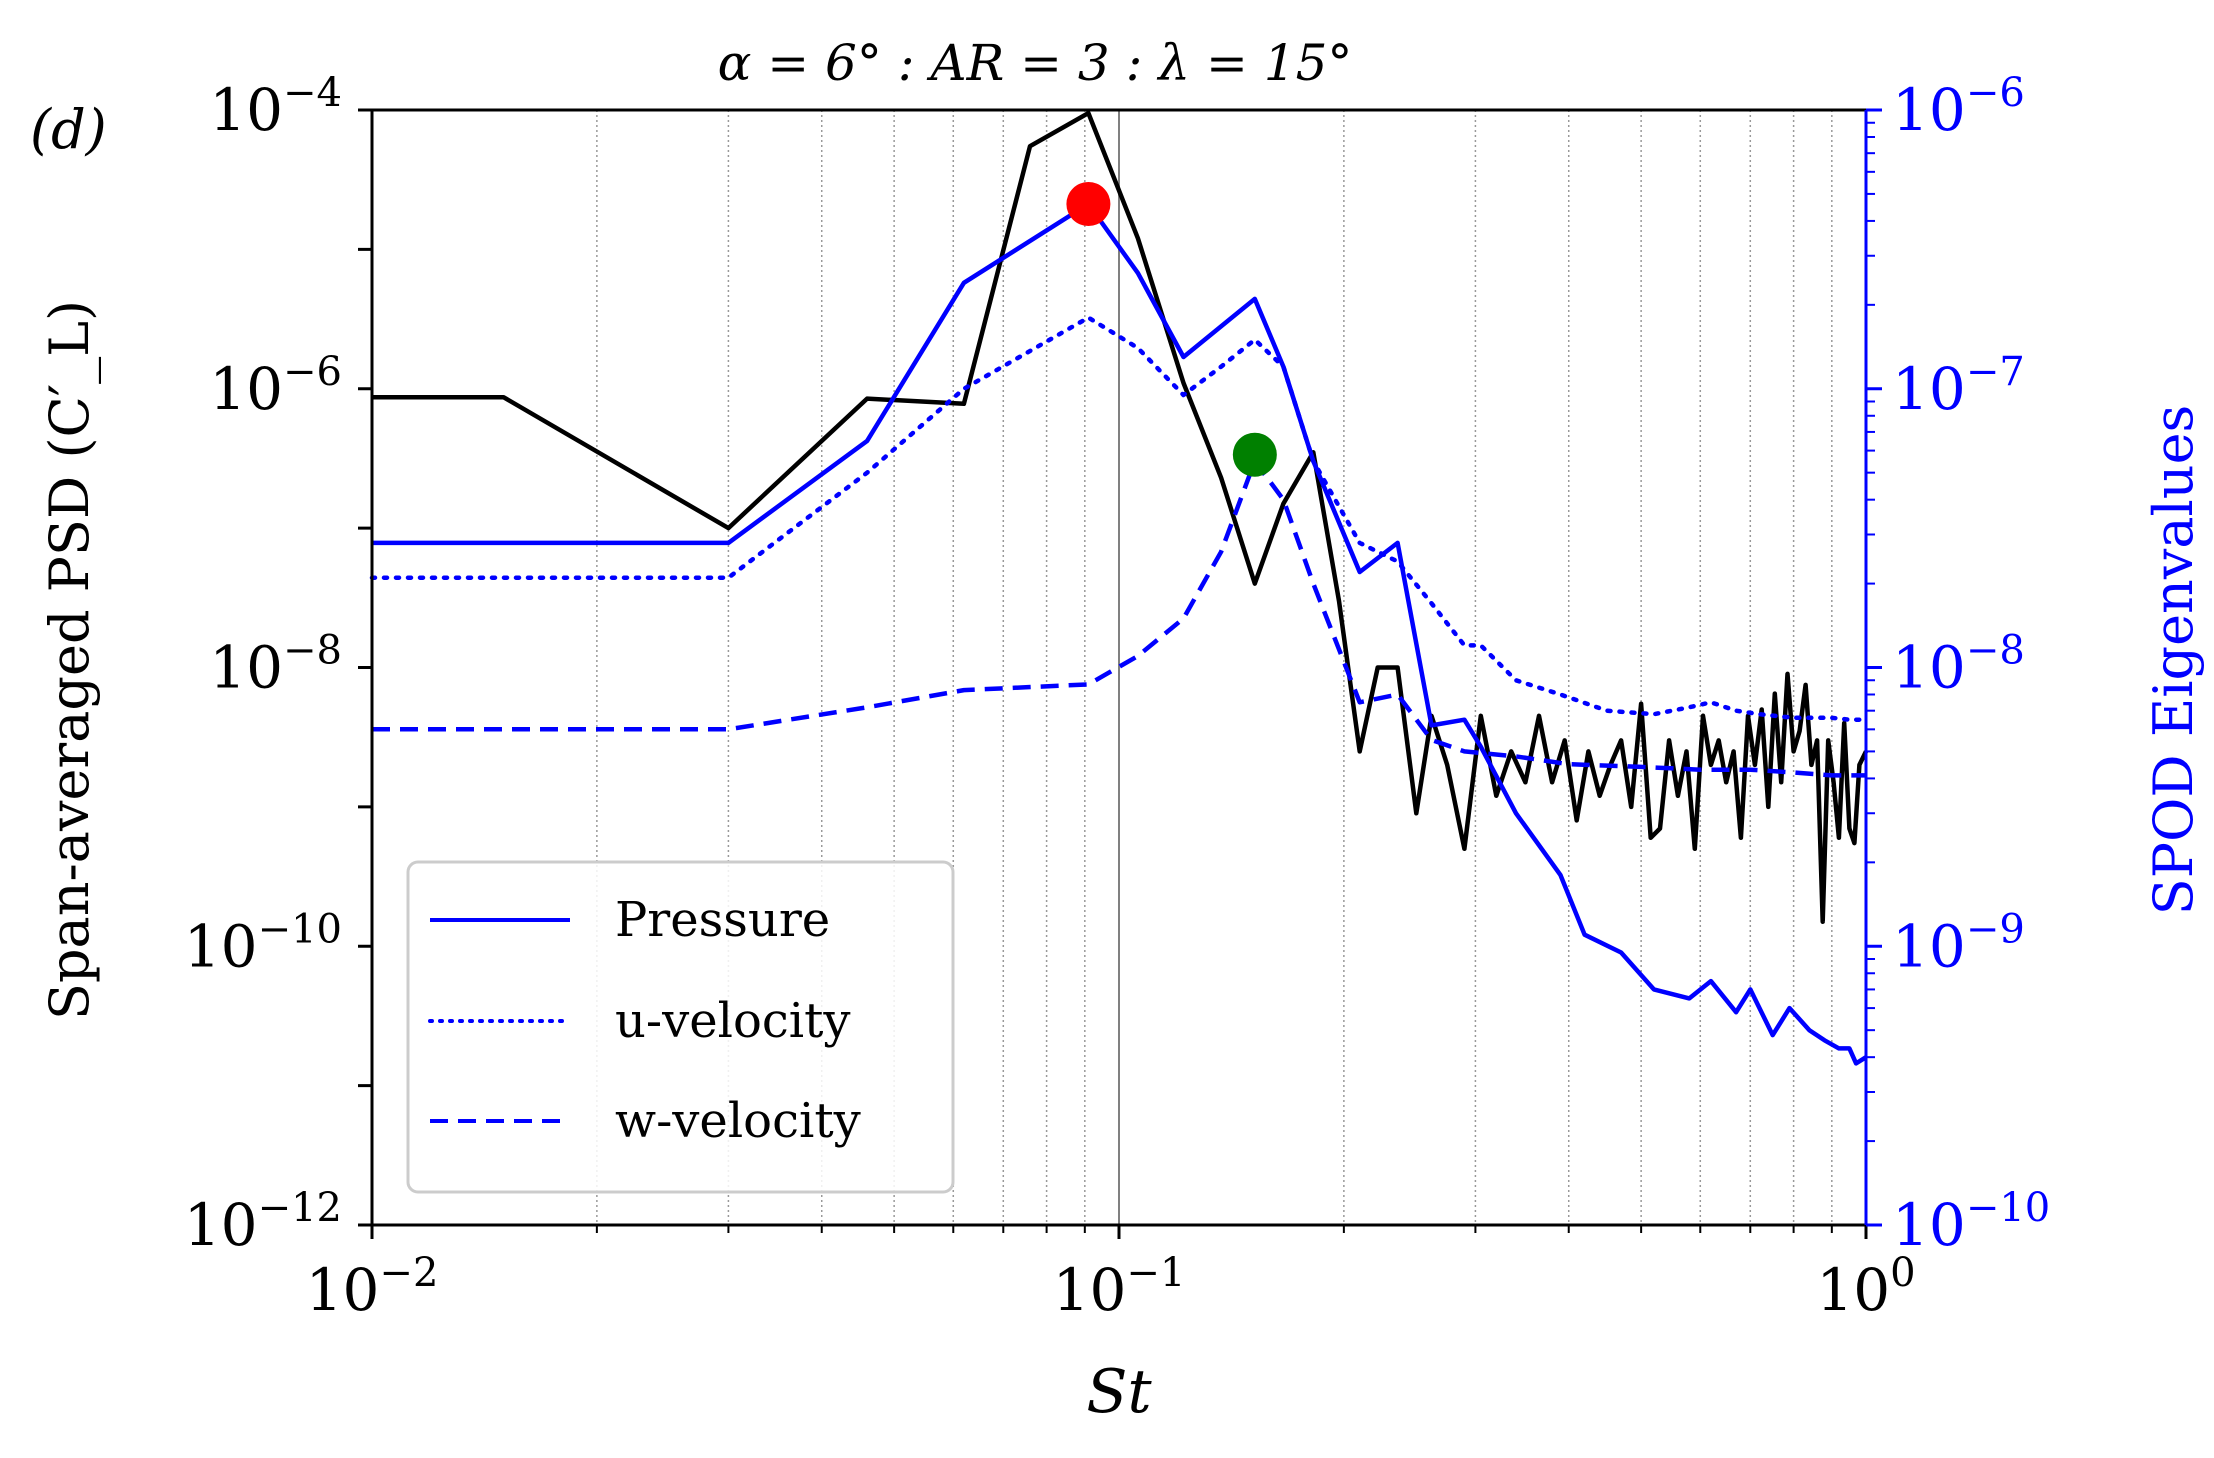 Image resolution: width=2214 pixels, height=1458 pixels. What do you see at coordinates (738, 1121) in the screenshot?
I see `legend-label-w-velocity: w-velocity` at bounding box center [738, 1121].